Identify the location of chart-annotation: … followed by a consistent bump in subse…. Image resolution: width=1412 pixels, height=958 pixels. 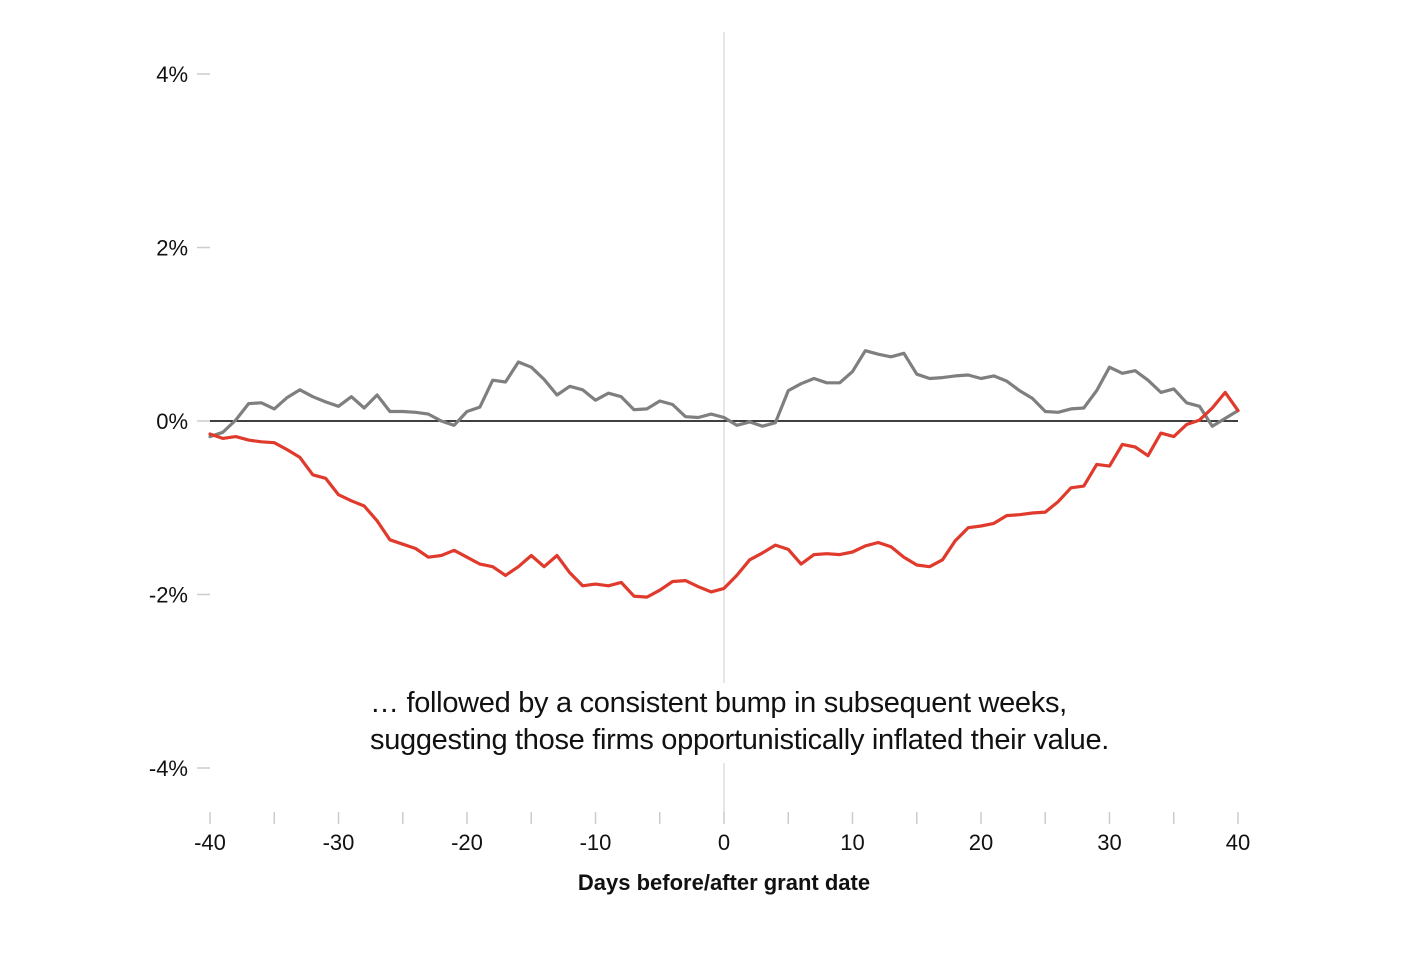
(740, 723).